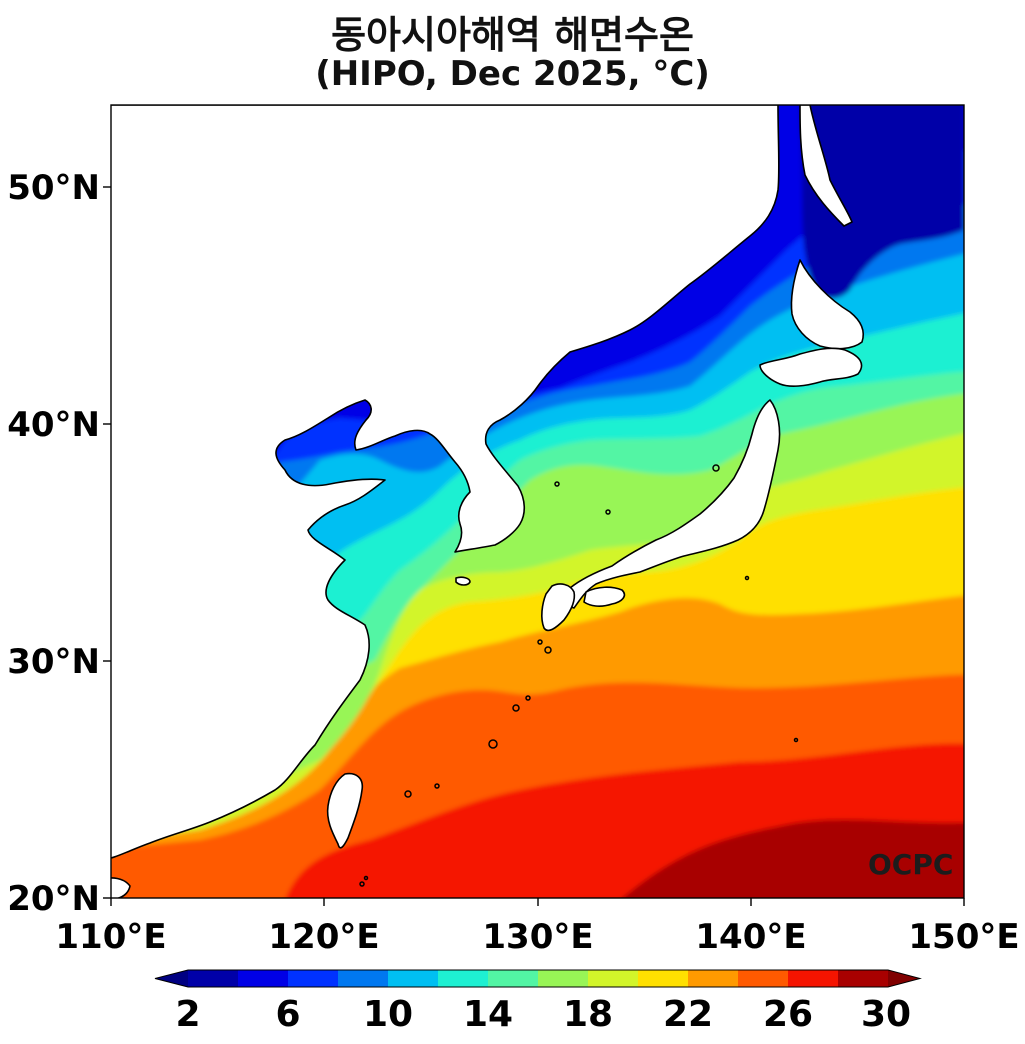 The height and width of the screenshot is (1044, 1025). Describe the element at coordinates (388, 1014) in the screenshot. I see `colorbar-tick-label: 10` at that location.